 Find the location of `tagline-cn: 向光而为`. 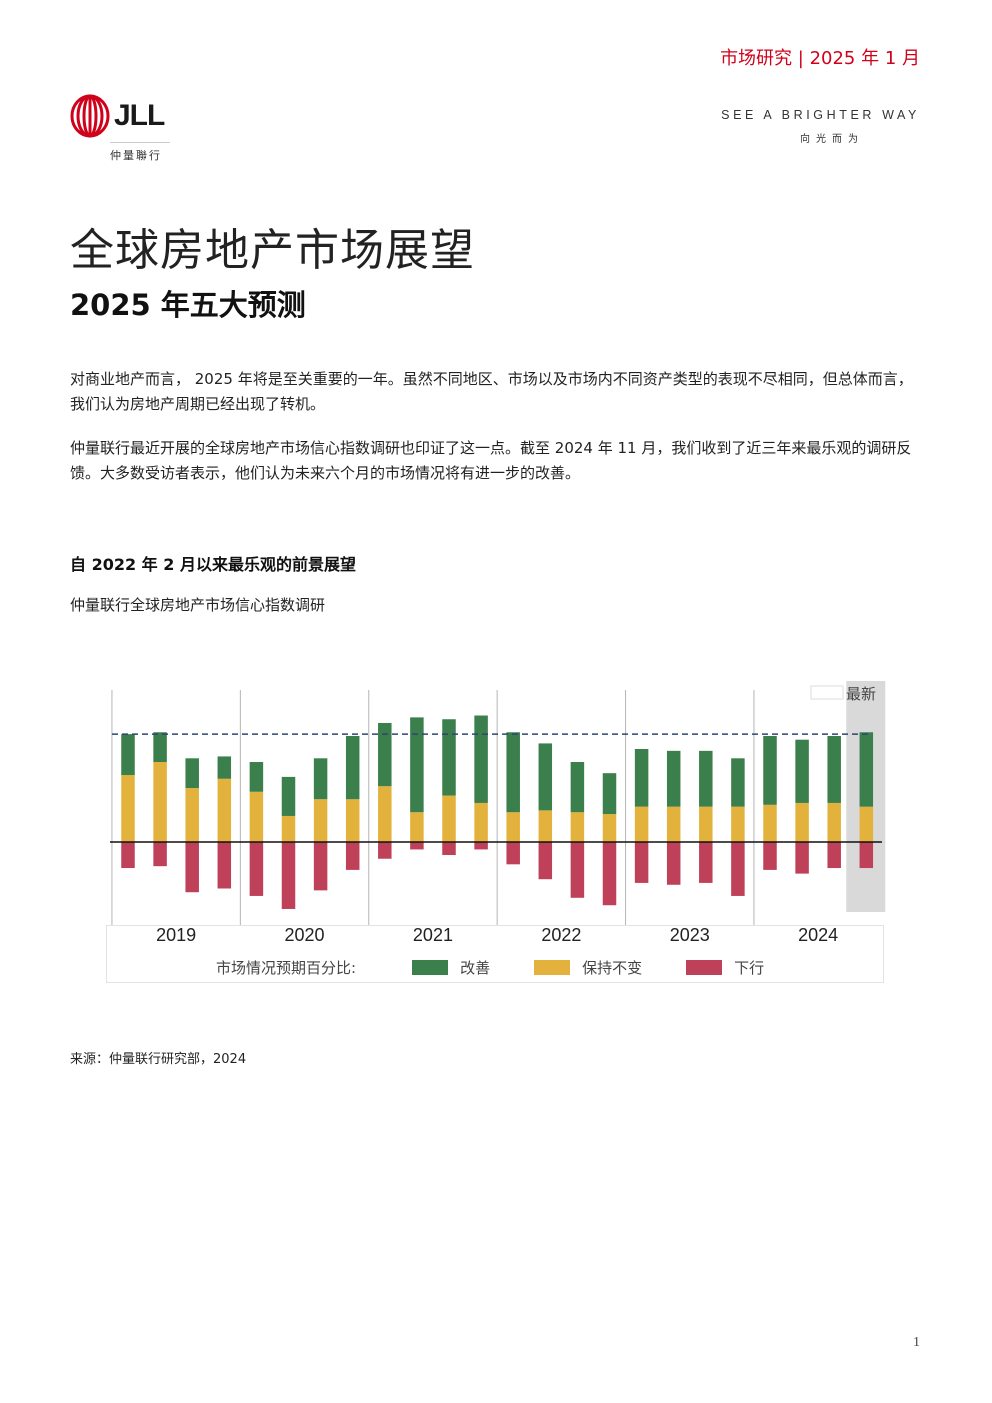

tagline-cn: 向光而为 is located at coordinates (832, 139).